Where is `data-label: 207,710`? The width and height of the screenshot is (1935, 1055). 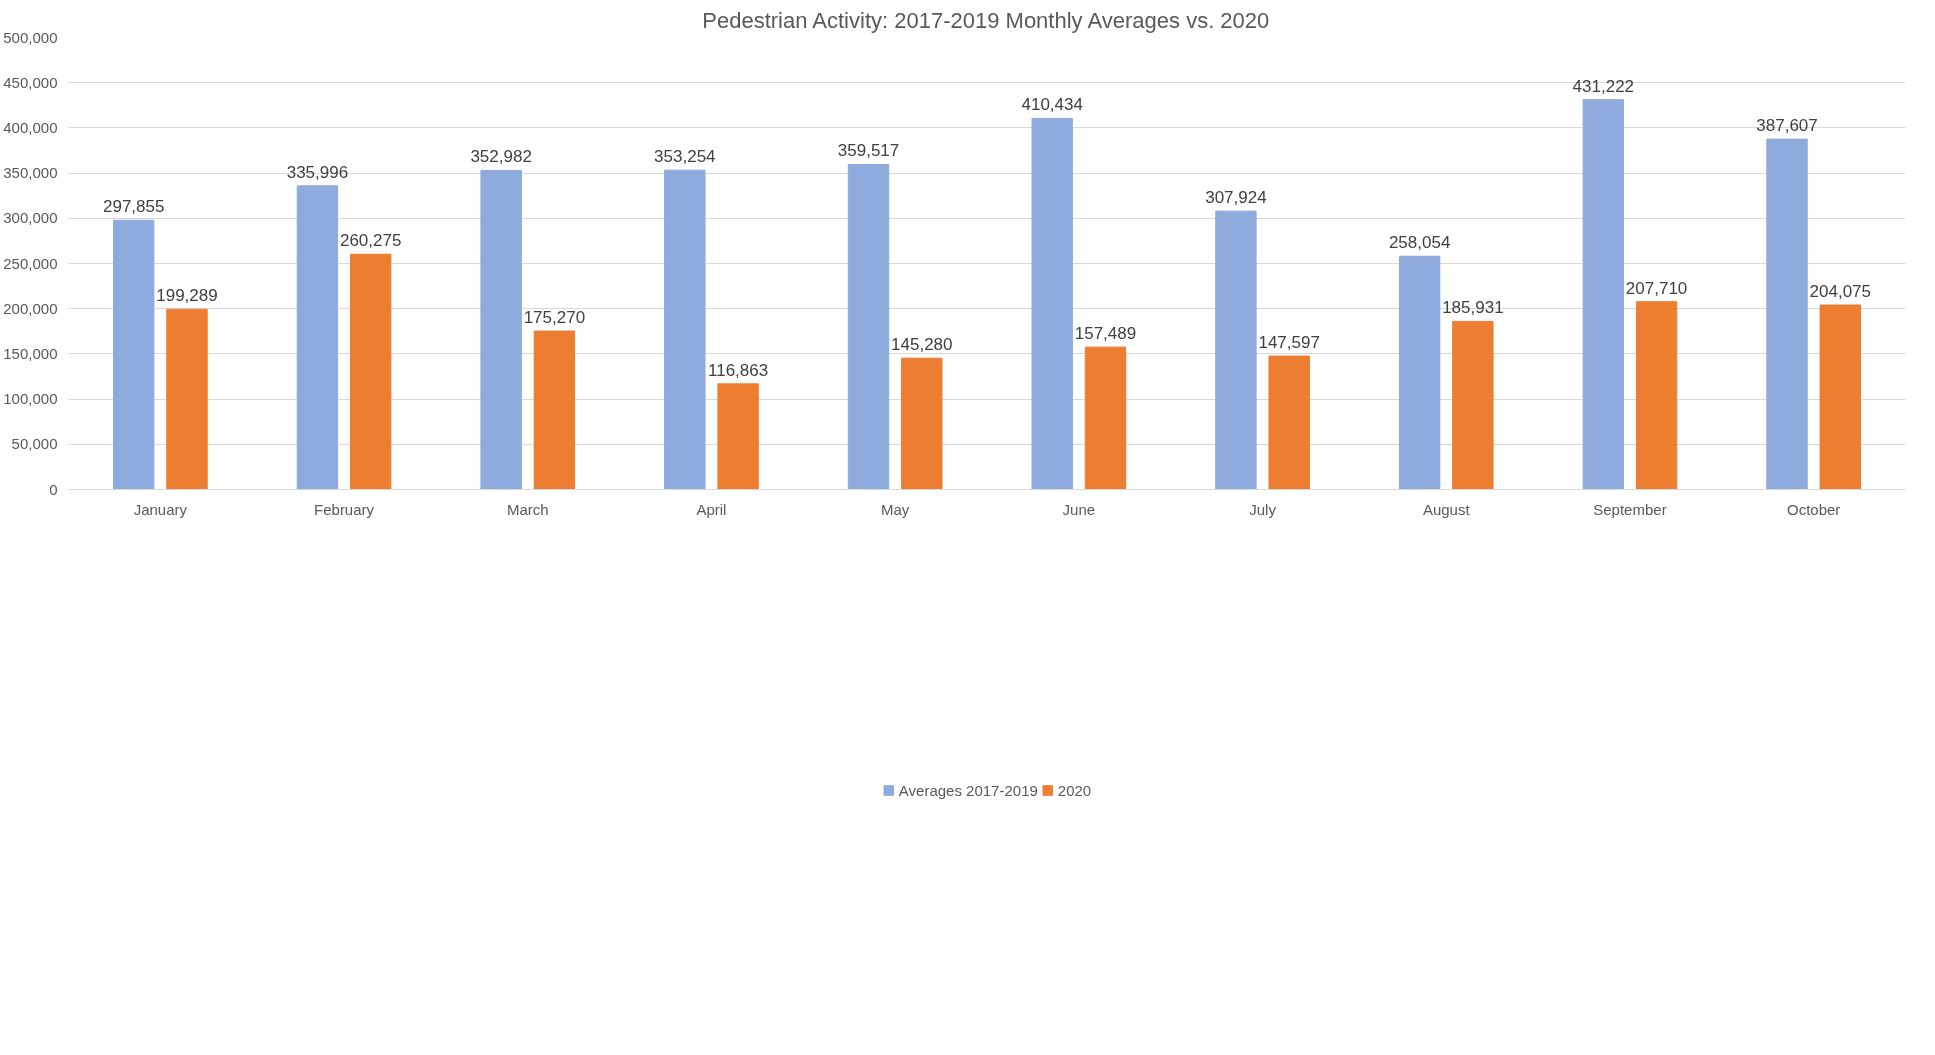
data-label: 207,710 is located at coordinates (1656, 288).